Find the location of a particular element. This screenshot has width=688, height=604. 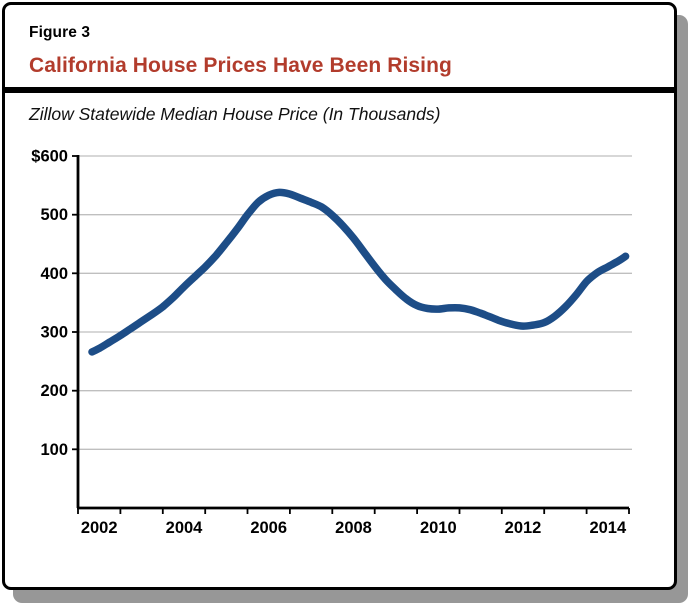

y-axis-label: 400 is located at coordinates (54, 274).